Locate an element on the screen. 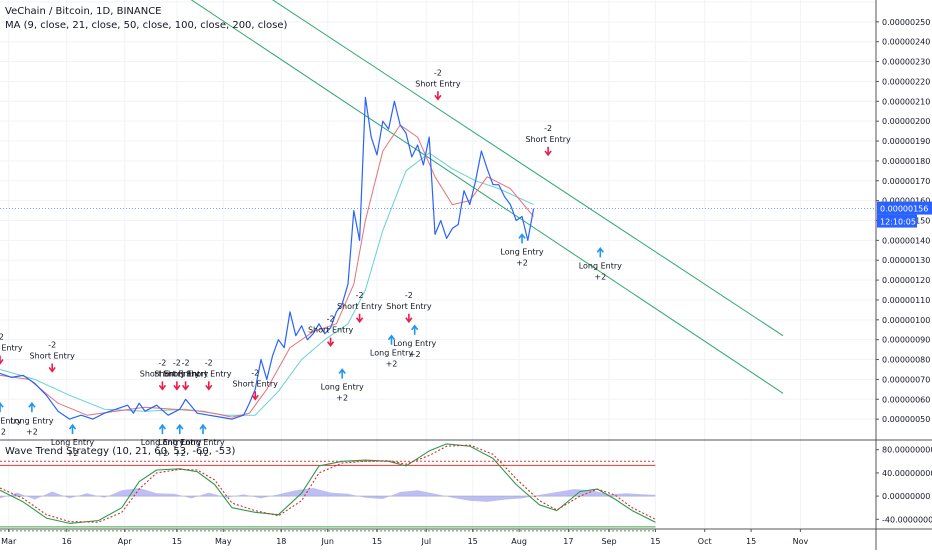  y-tick-label: 0.00000160 is located at coordinates (906, 201).